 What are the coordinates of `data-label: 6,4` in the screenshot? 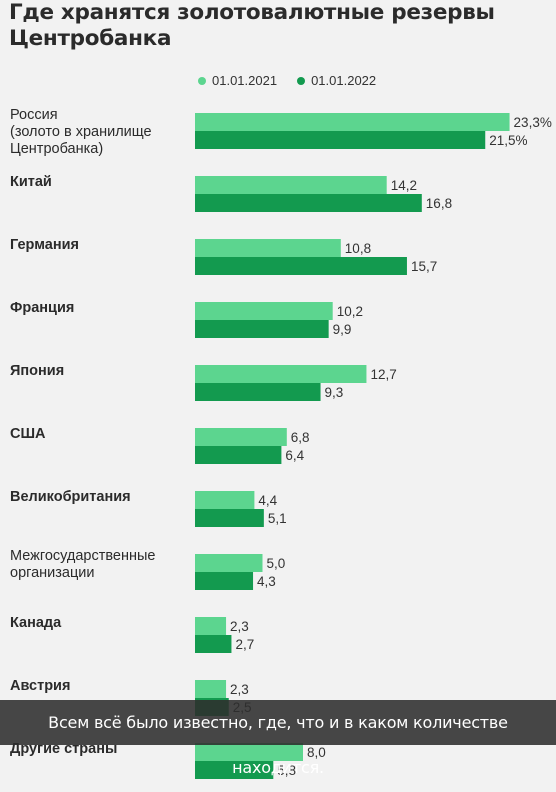 It's located at (294, 455).